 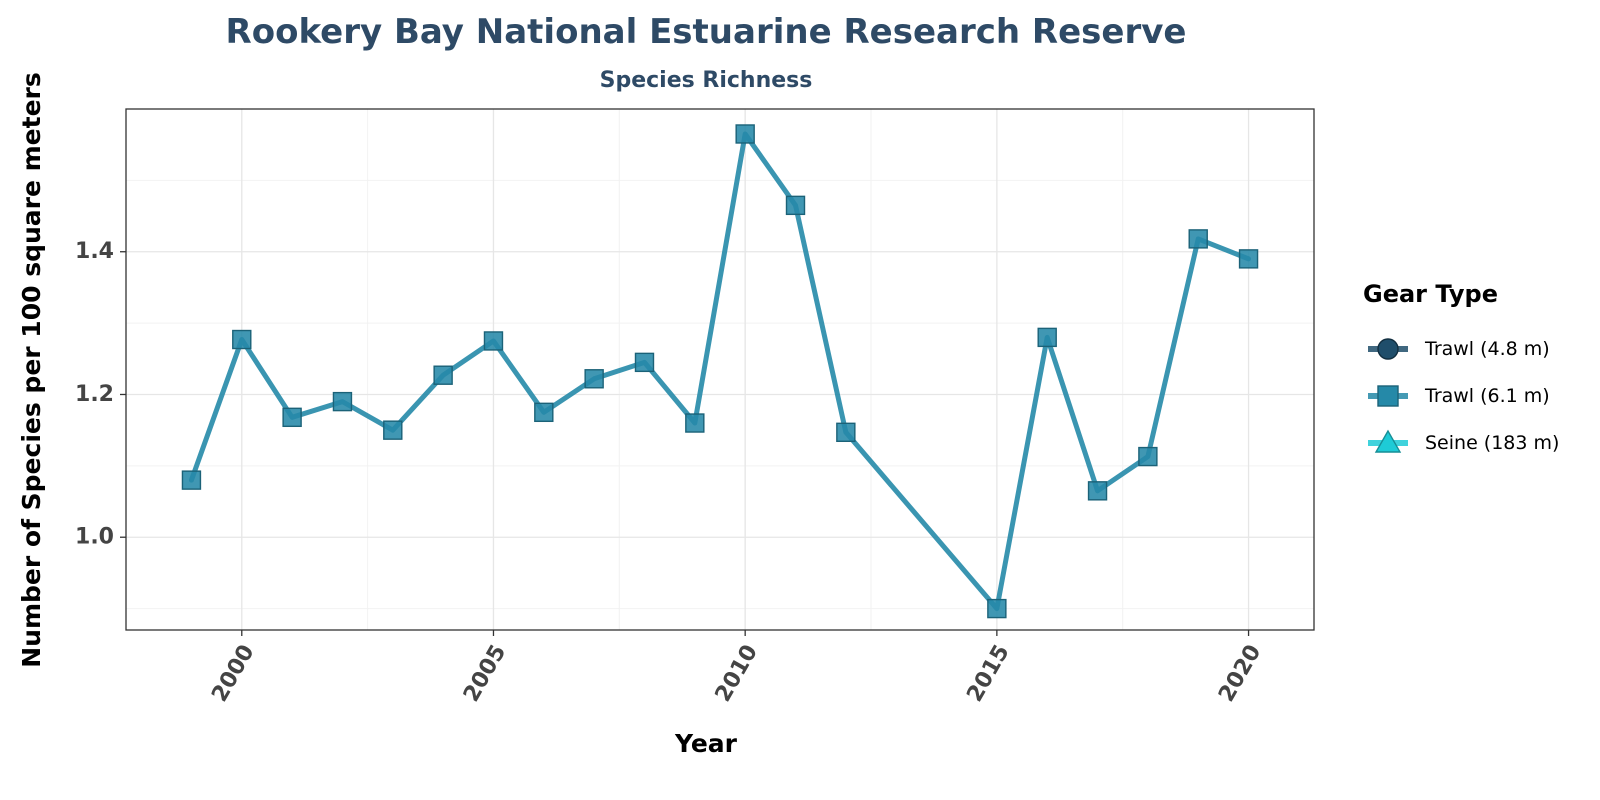 What do you see at coordinates (1388, 349) in the screenshot?
I see `legend-circle-marker` at bounding box center [1388, 349].